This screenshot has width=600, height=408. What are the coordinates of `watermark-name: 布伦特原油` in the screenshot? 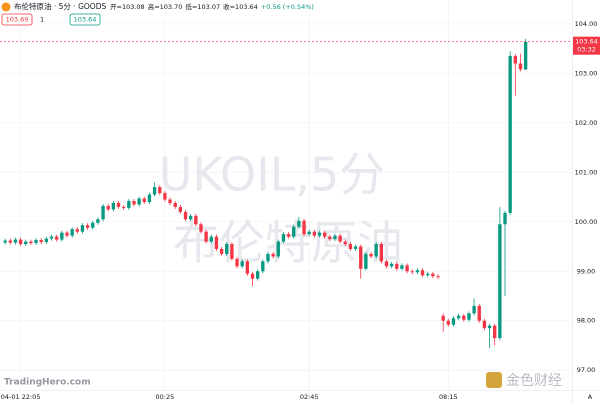 It's located at (288, 243).